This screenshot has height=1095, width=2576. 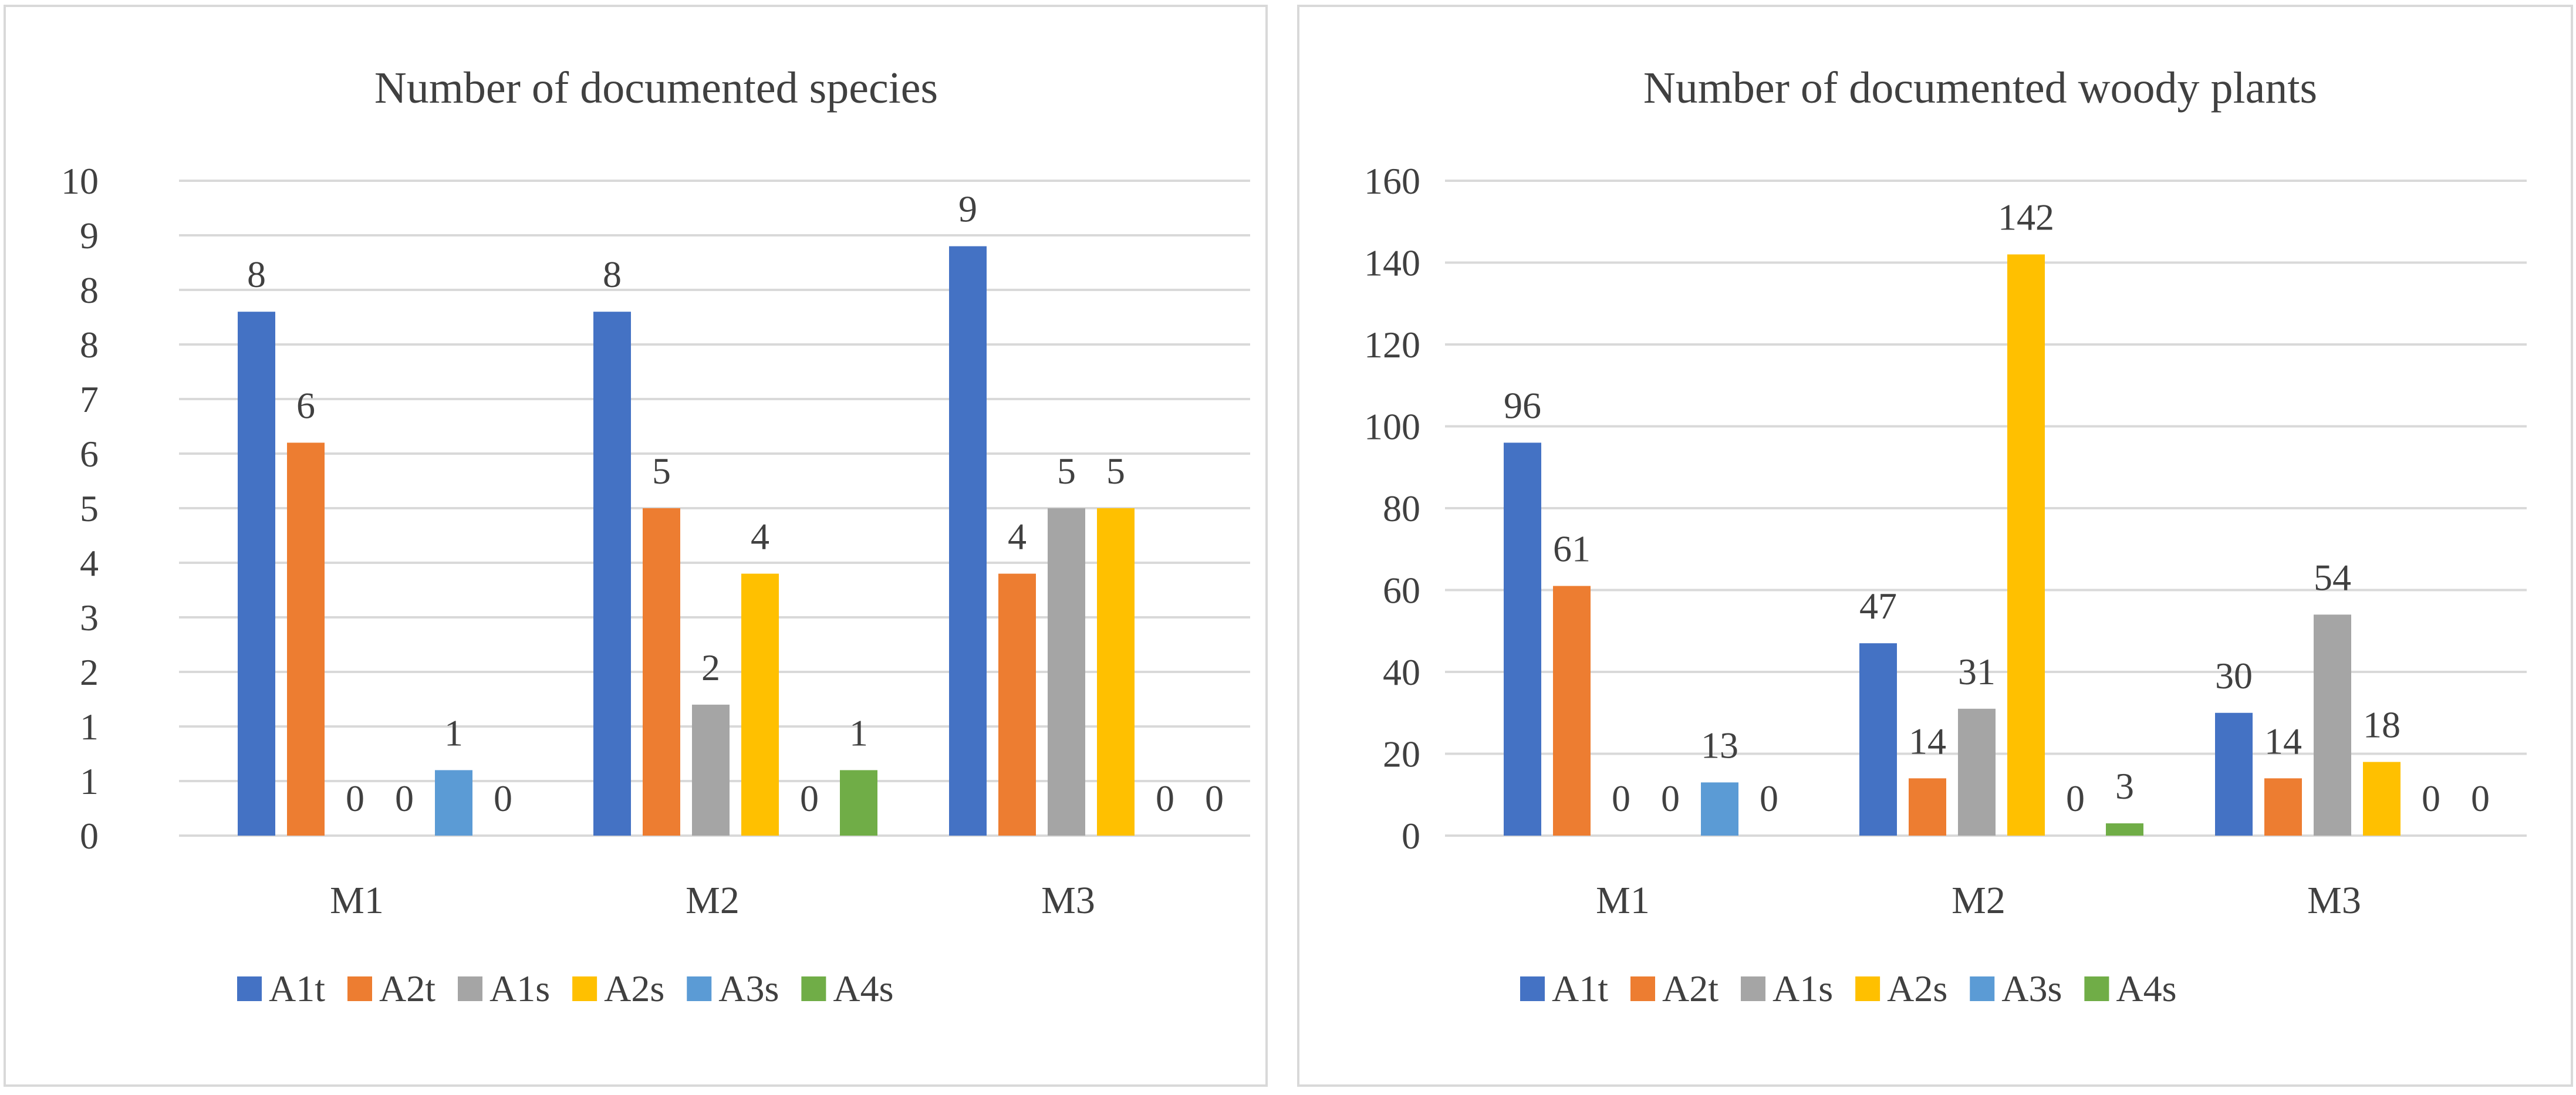 I want to click on y-tick-label: 2, so click(x=89, y=672).